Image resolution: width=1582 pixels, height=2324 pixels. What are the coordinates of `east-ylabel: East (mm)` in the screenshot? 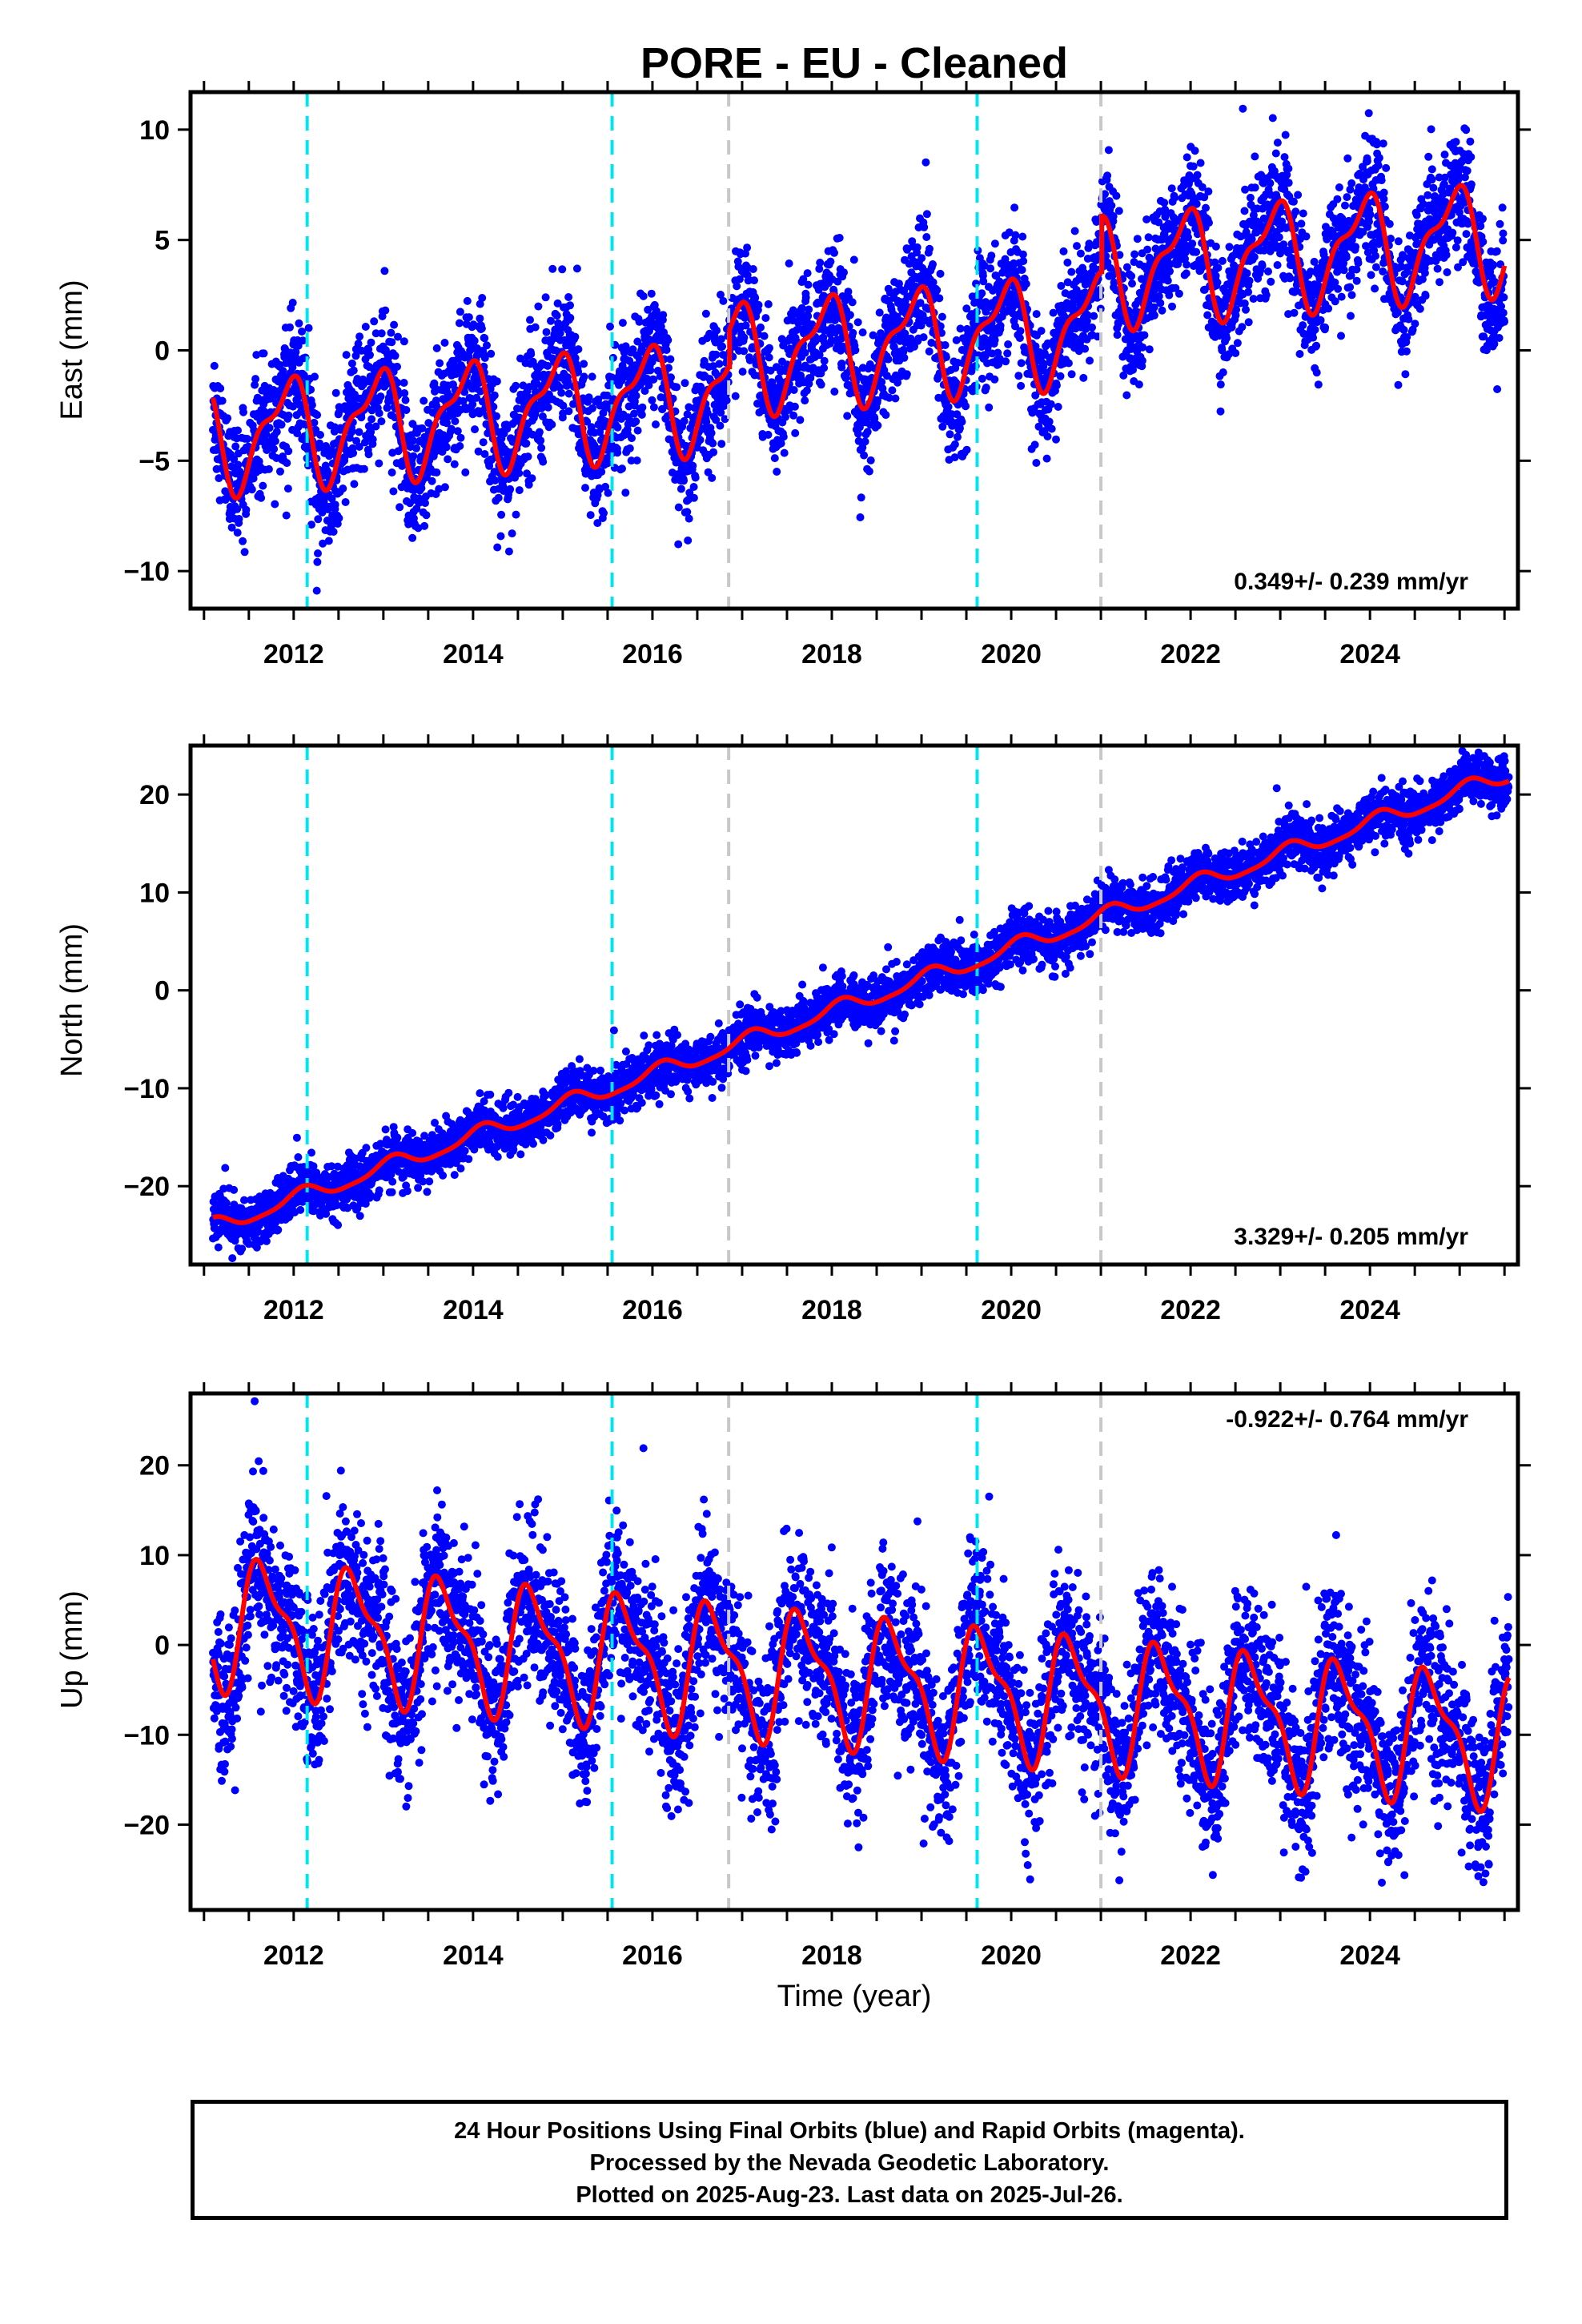 It's located at (72, 349).